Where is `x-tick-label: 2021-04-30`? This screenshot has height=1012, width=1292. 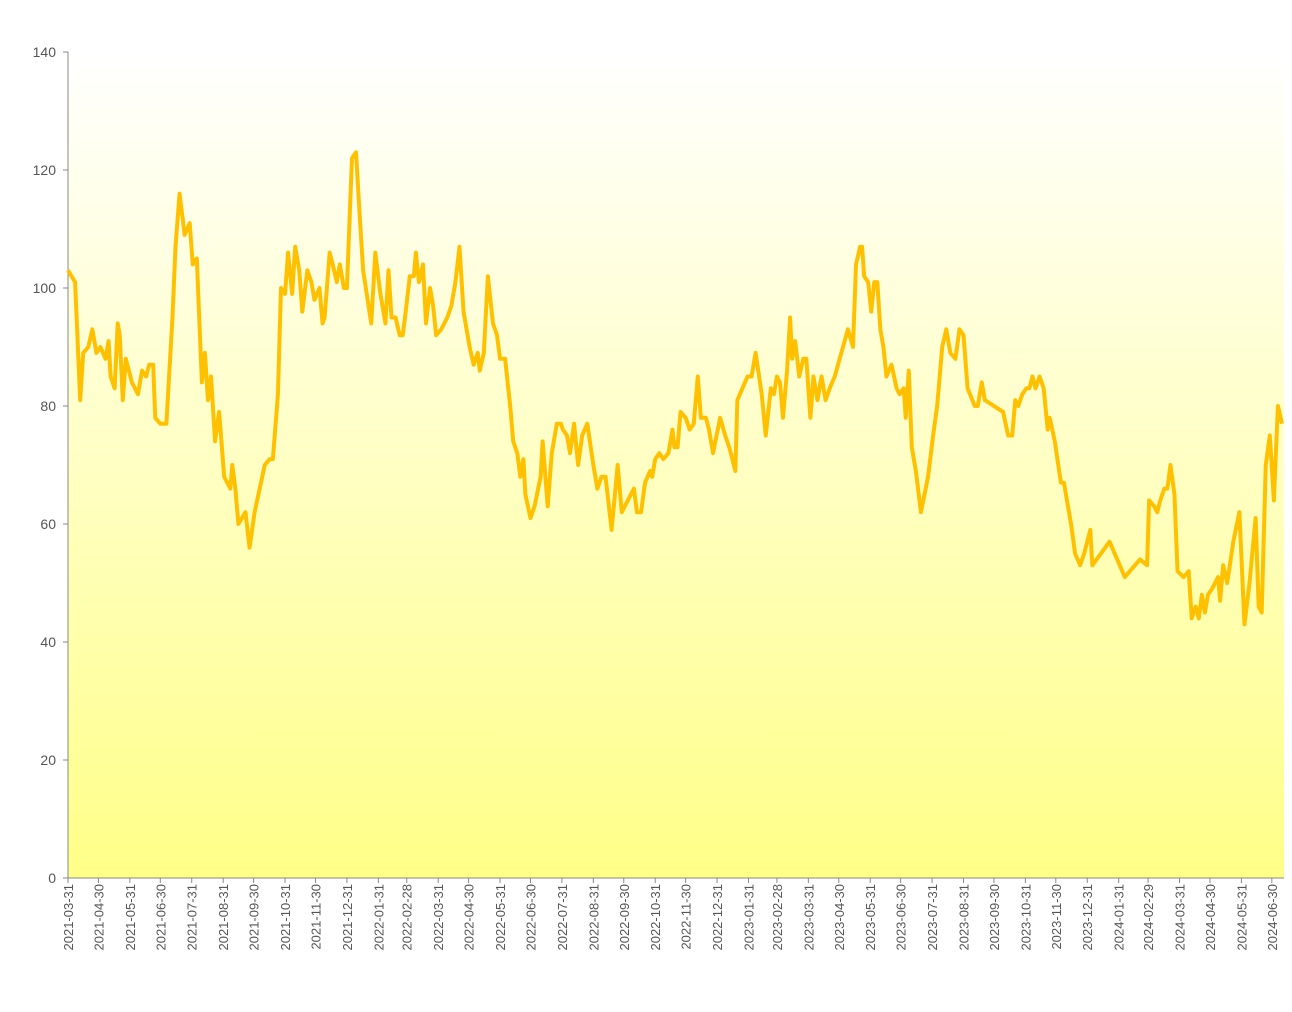
x-tick-label: 2021-04-30 is located at coordinates (98, 917).